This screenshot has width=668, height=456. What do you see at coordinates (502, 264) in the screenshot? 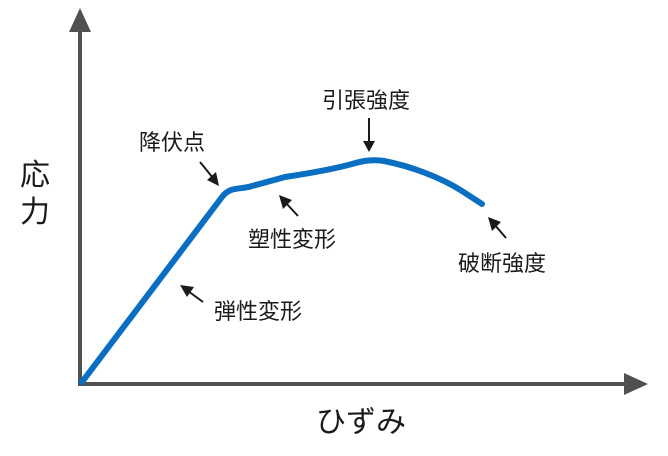
I see `fracture-strength-label: 破断強度` at bounding box center [502, 264].